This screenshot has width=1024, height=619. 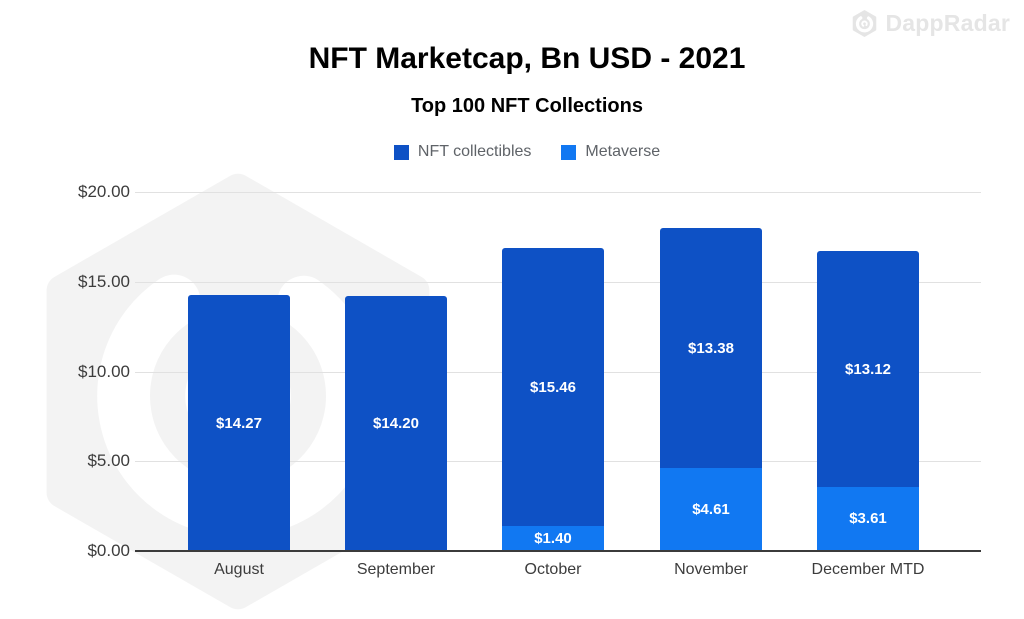 I want to click on bar-segment-metaverse: $3.61, so click(x=868, y=518).